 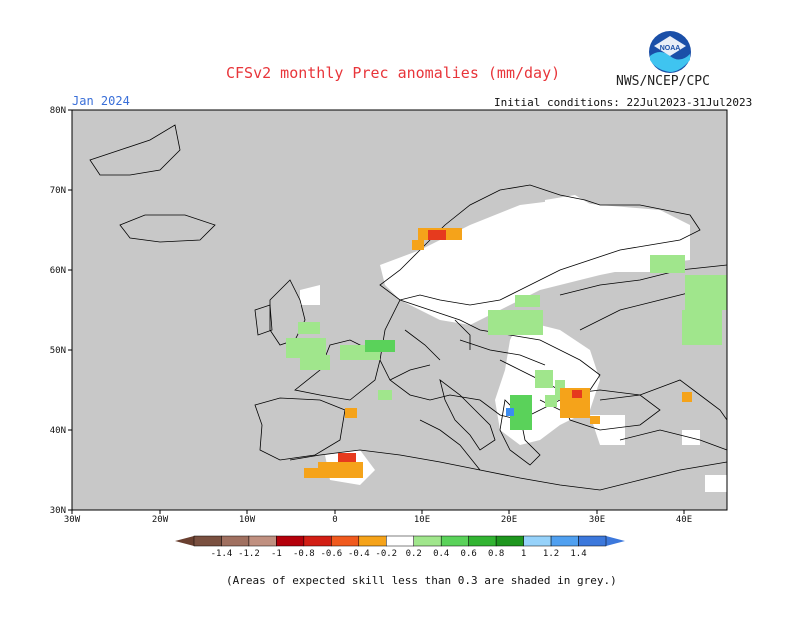 What do you see at coordinates (441, 554) in the screenshot?
I see `colorbar-tick-label: 0.4` at bounding box center [441, 554].